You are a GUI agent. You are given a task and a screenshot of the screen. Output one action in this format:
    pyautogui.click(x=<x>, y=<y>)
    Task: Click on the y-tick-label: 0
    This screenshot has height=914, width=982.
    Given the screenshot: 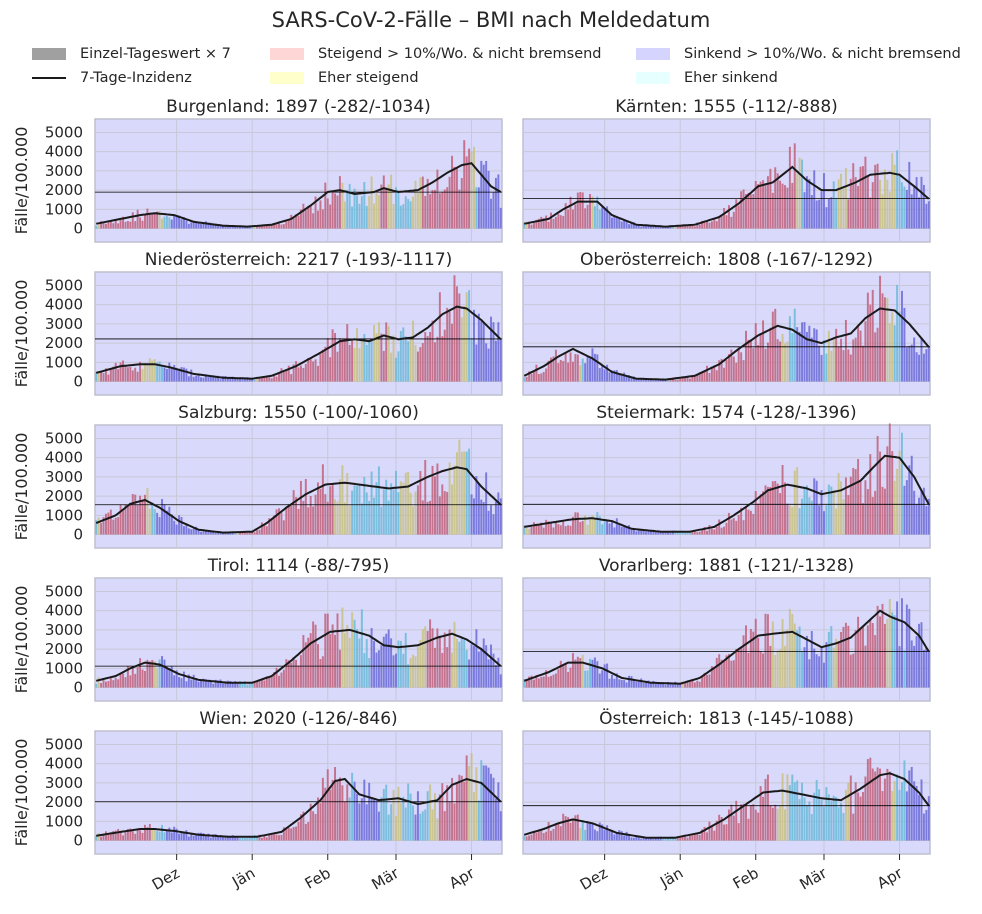 What is the action you would take?
    pyautogui.click(x=78, y=841)
    